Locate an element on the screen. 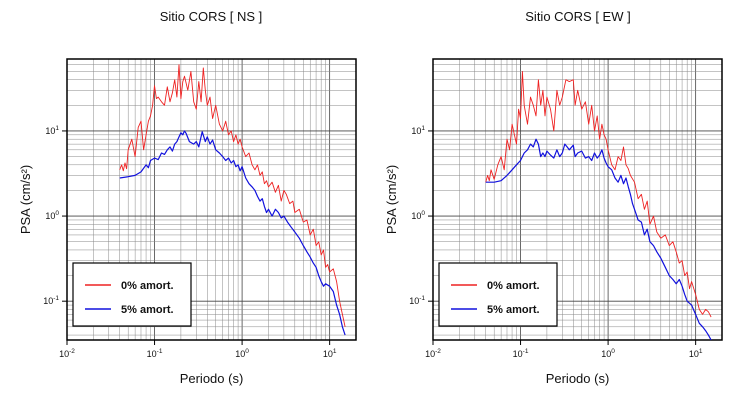 The height and width of the screenshot is (405, 730). chart-title: Sitio CORS [ EW ] is located at coordinates (577, 16).